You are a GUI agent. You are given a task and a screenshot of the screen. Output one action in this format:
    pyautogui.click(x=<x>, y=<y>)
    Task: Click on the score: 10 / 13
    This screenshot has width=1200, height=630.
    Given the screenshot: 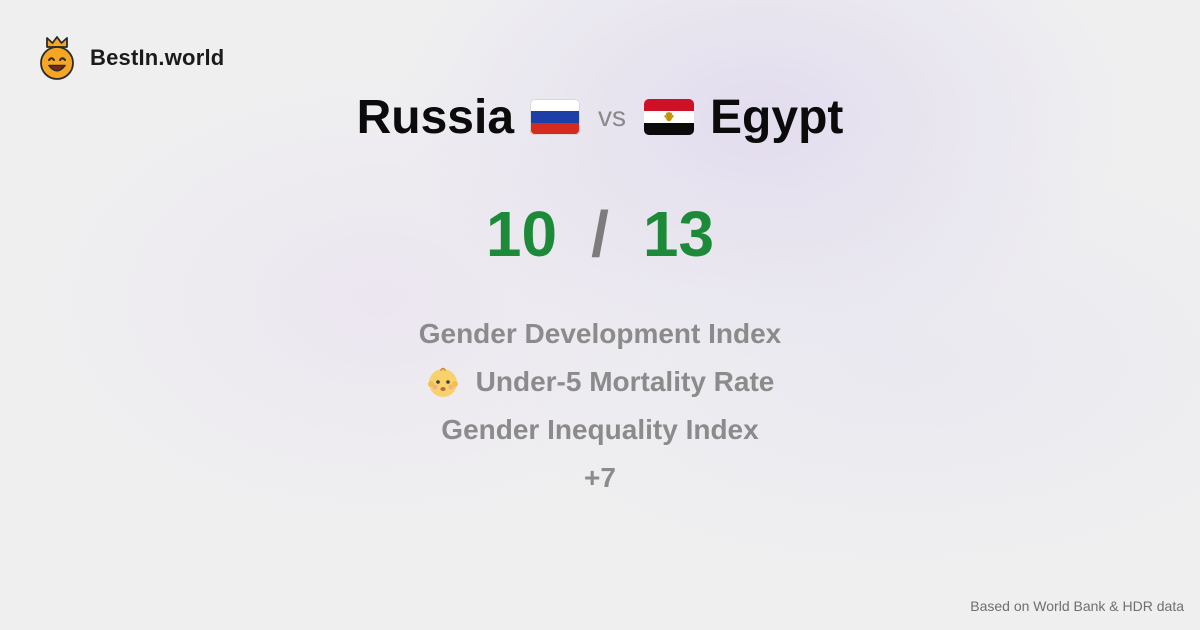 What is the action you would take?
    pyautogui.click(x=600, y=234)
    